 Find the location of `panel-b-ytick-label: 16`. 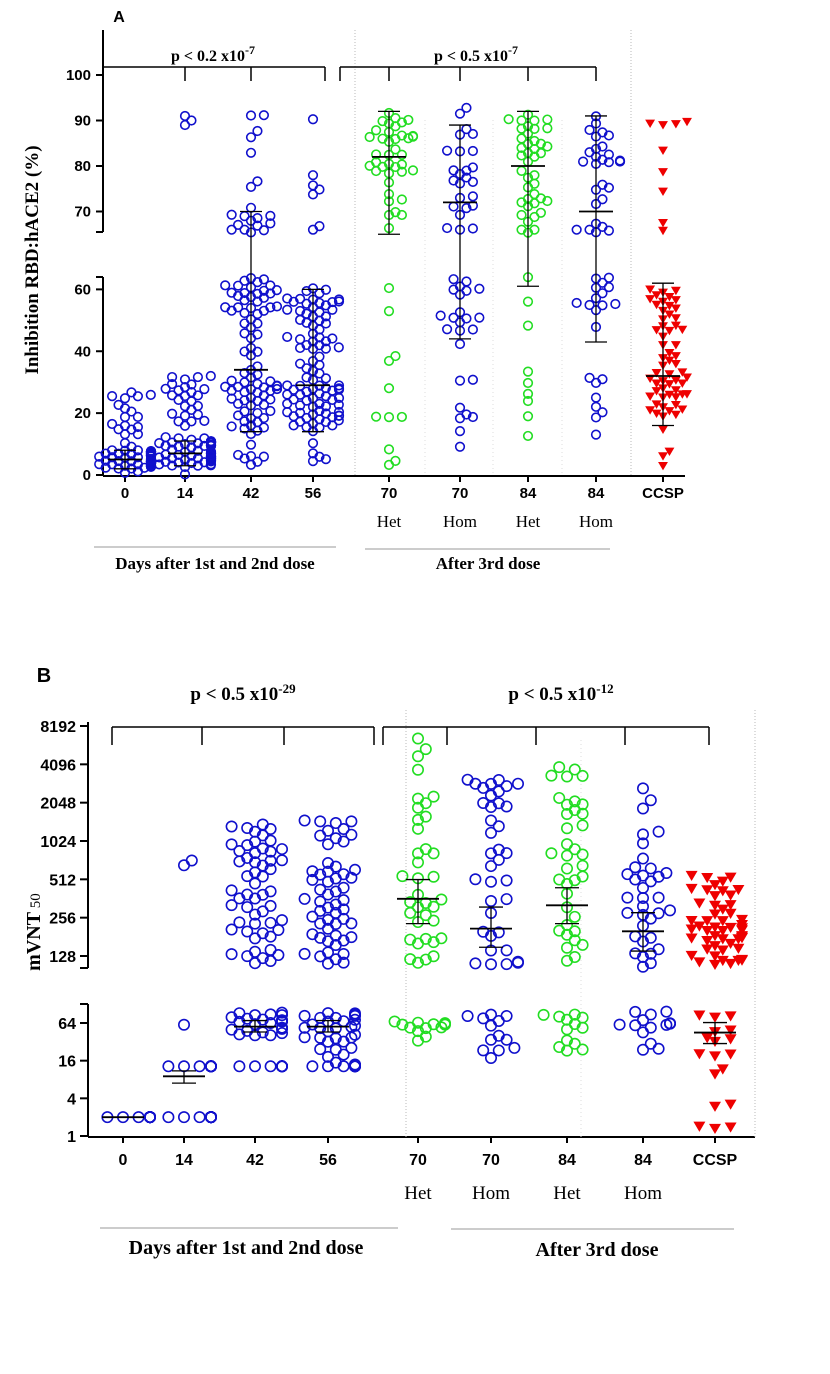

panel-b-ytick-label: 16 is located at coordinates (67, 1062).